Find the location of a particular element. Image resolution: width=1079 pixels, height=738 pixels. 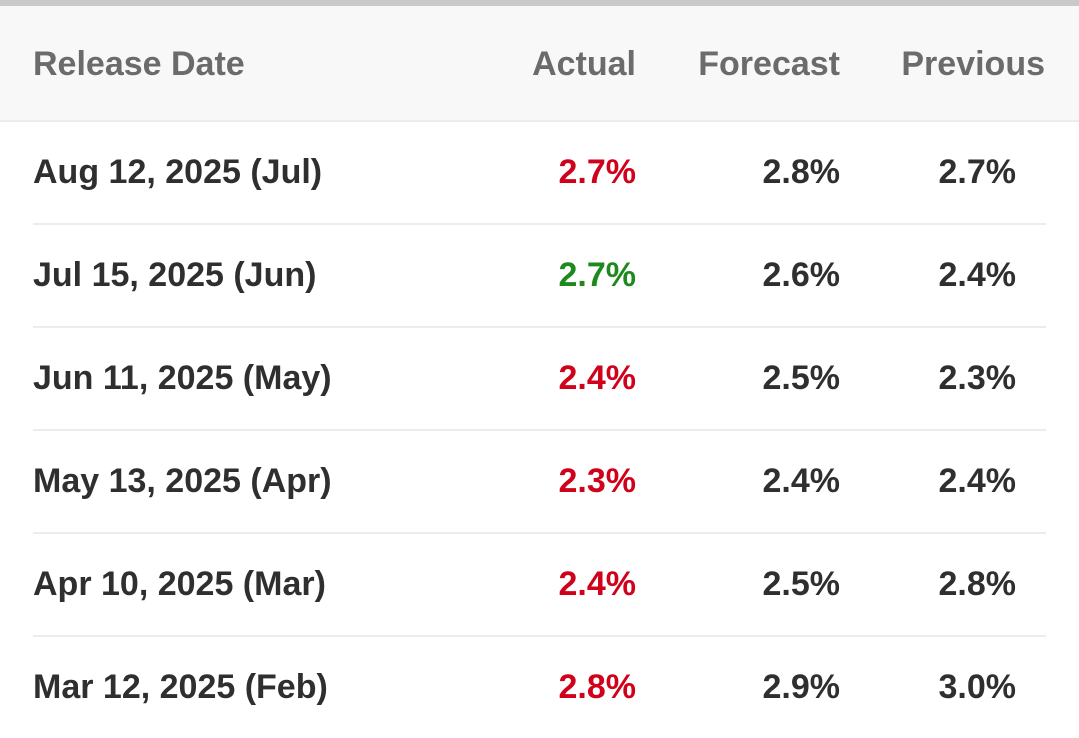

table-row: May 13, 2025 (Apr) 2.3% 2.4% 2.4% is located at coordinates (539, 482).